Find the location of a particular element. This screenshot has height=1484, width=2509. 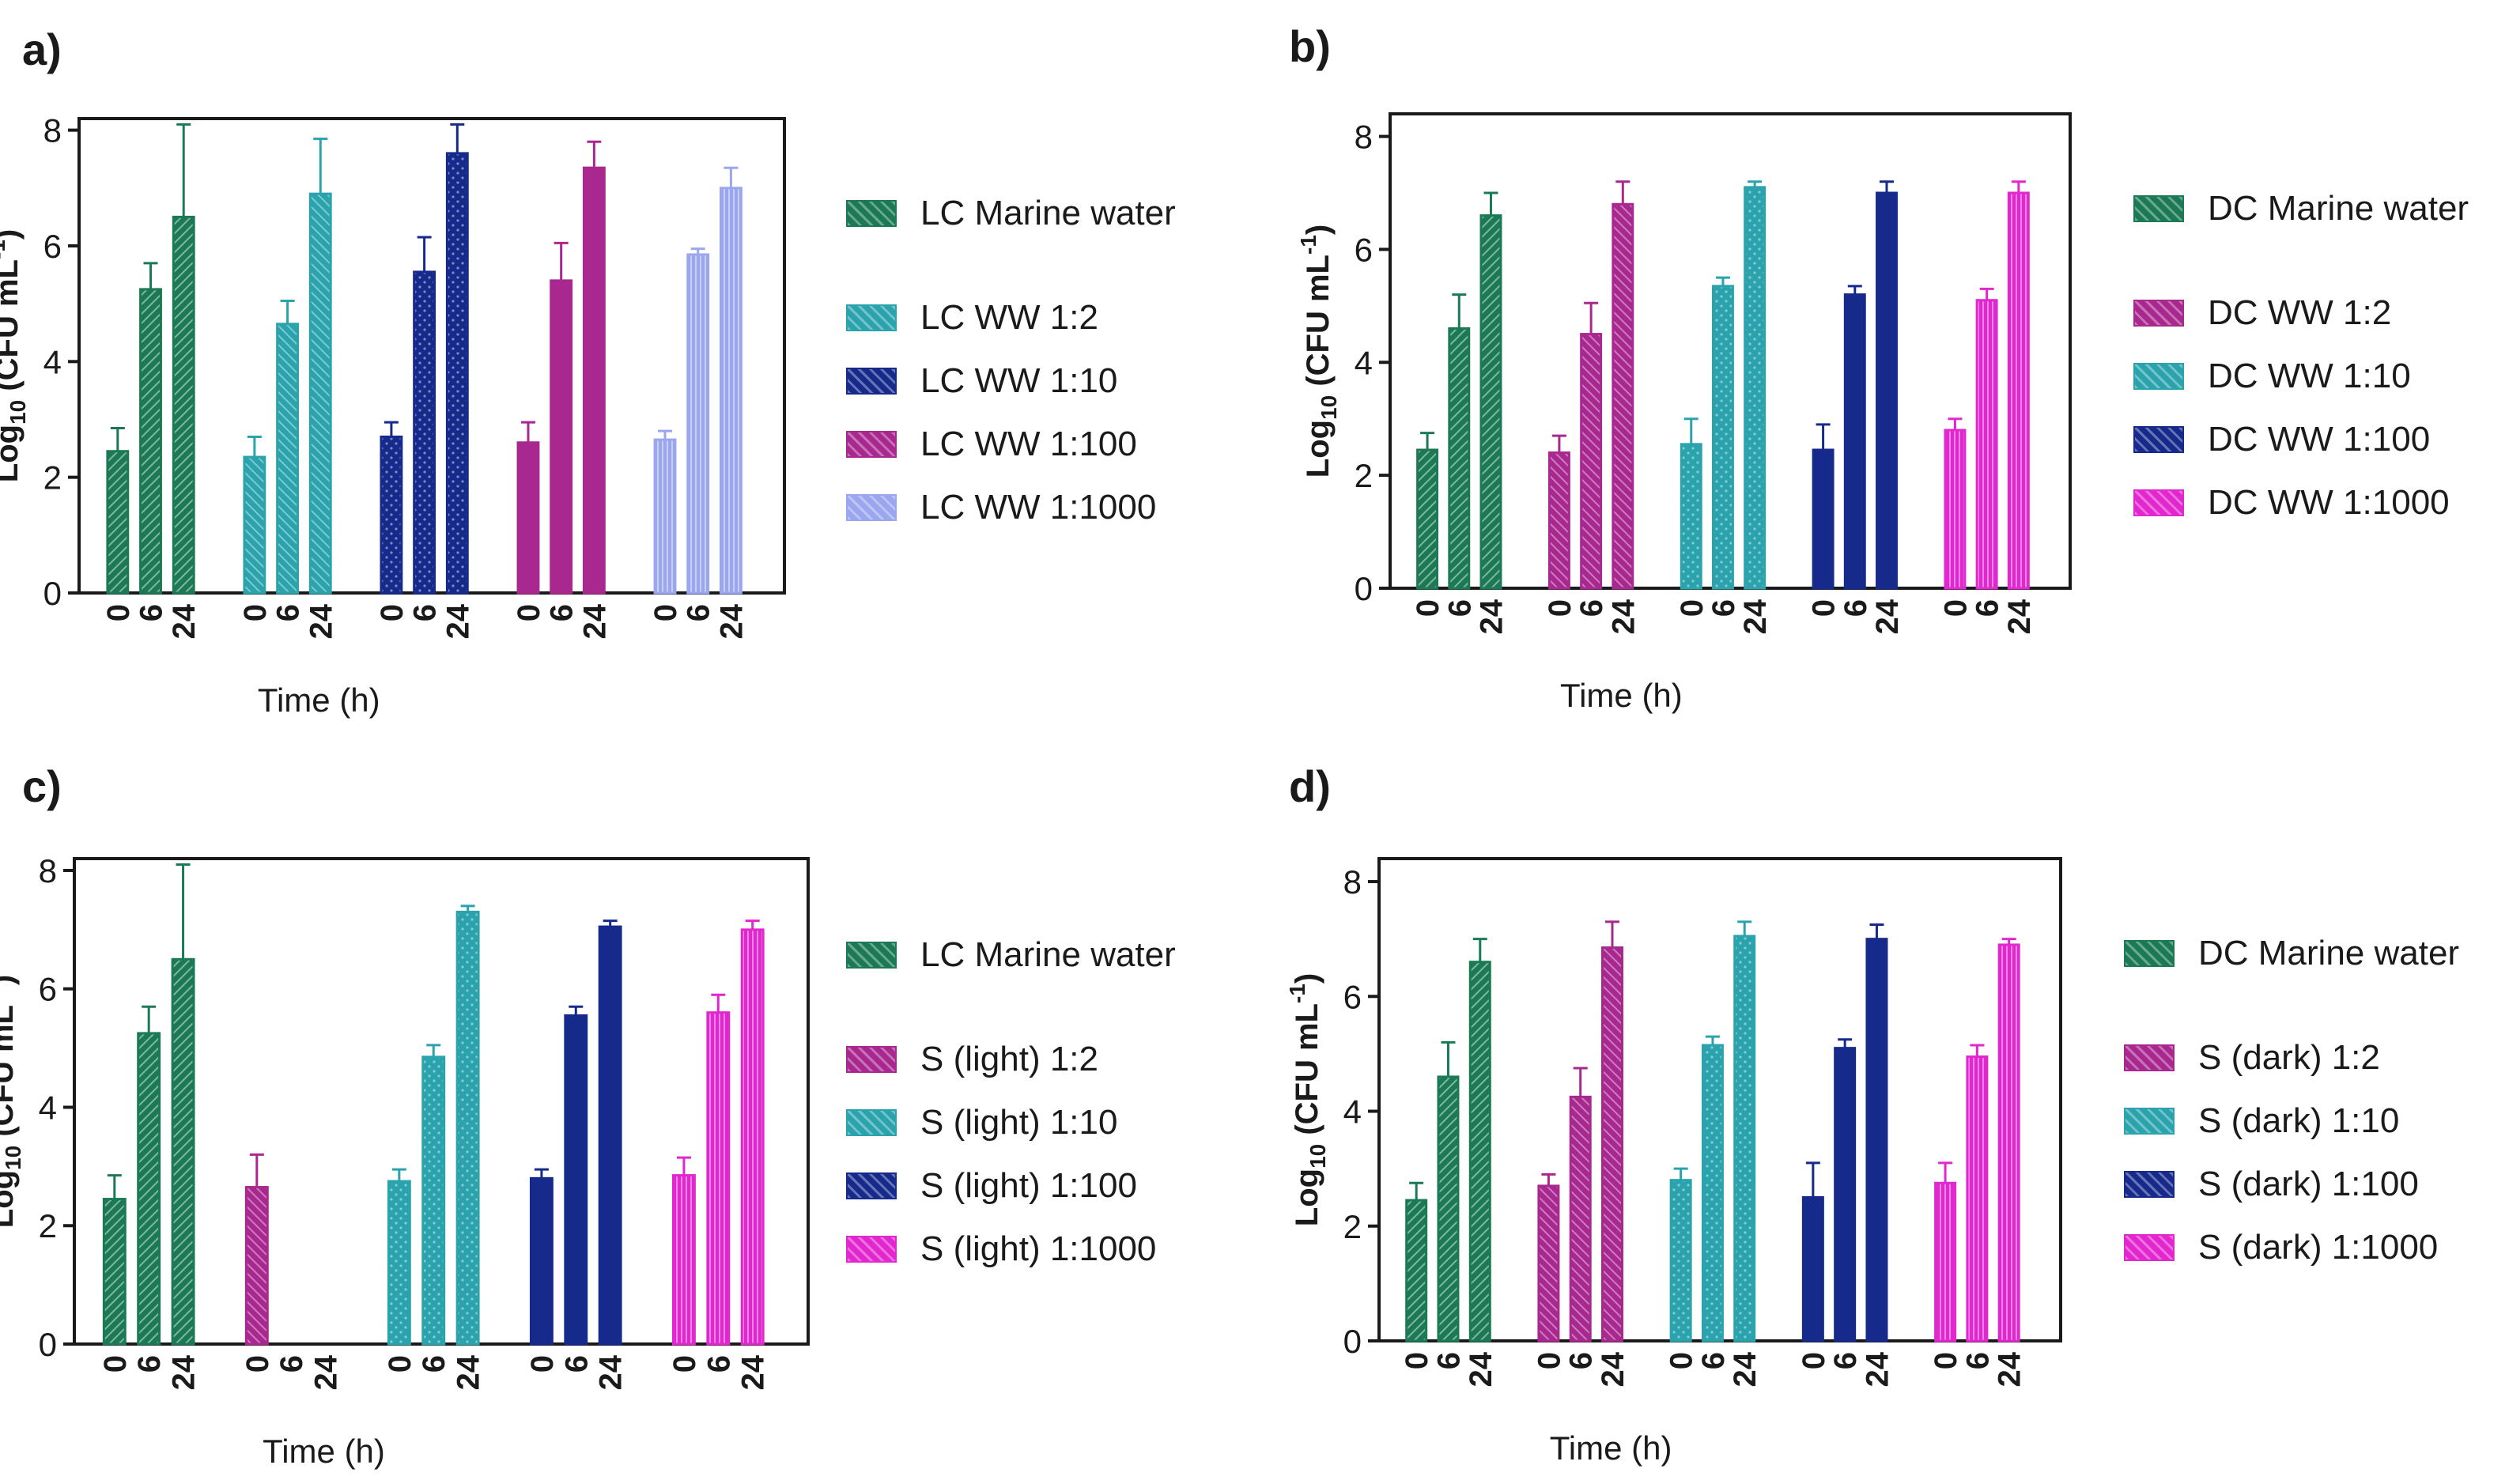

legend-item: LC WW 1:100 is located at coordinates (992, 444).